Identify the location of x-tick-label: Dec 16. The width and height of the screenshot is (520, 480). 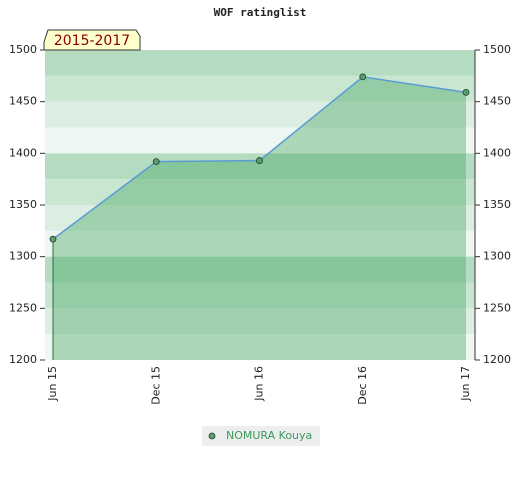
(362, 385).